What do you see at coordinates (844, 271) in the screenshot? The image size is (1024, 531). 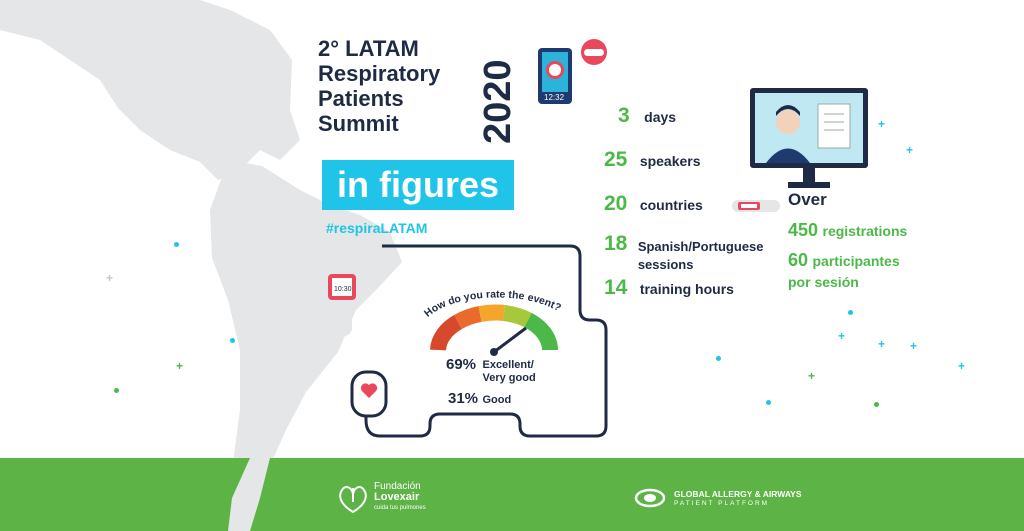 I see `participants-per-session: 60 participantes por sesión` at bounding box center [844, 271].